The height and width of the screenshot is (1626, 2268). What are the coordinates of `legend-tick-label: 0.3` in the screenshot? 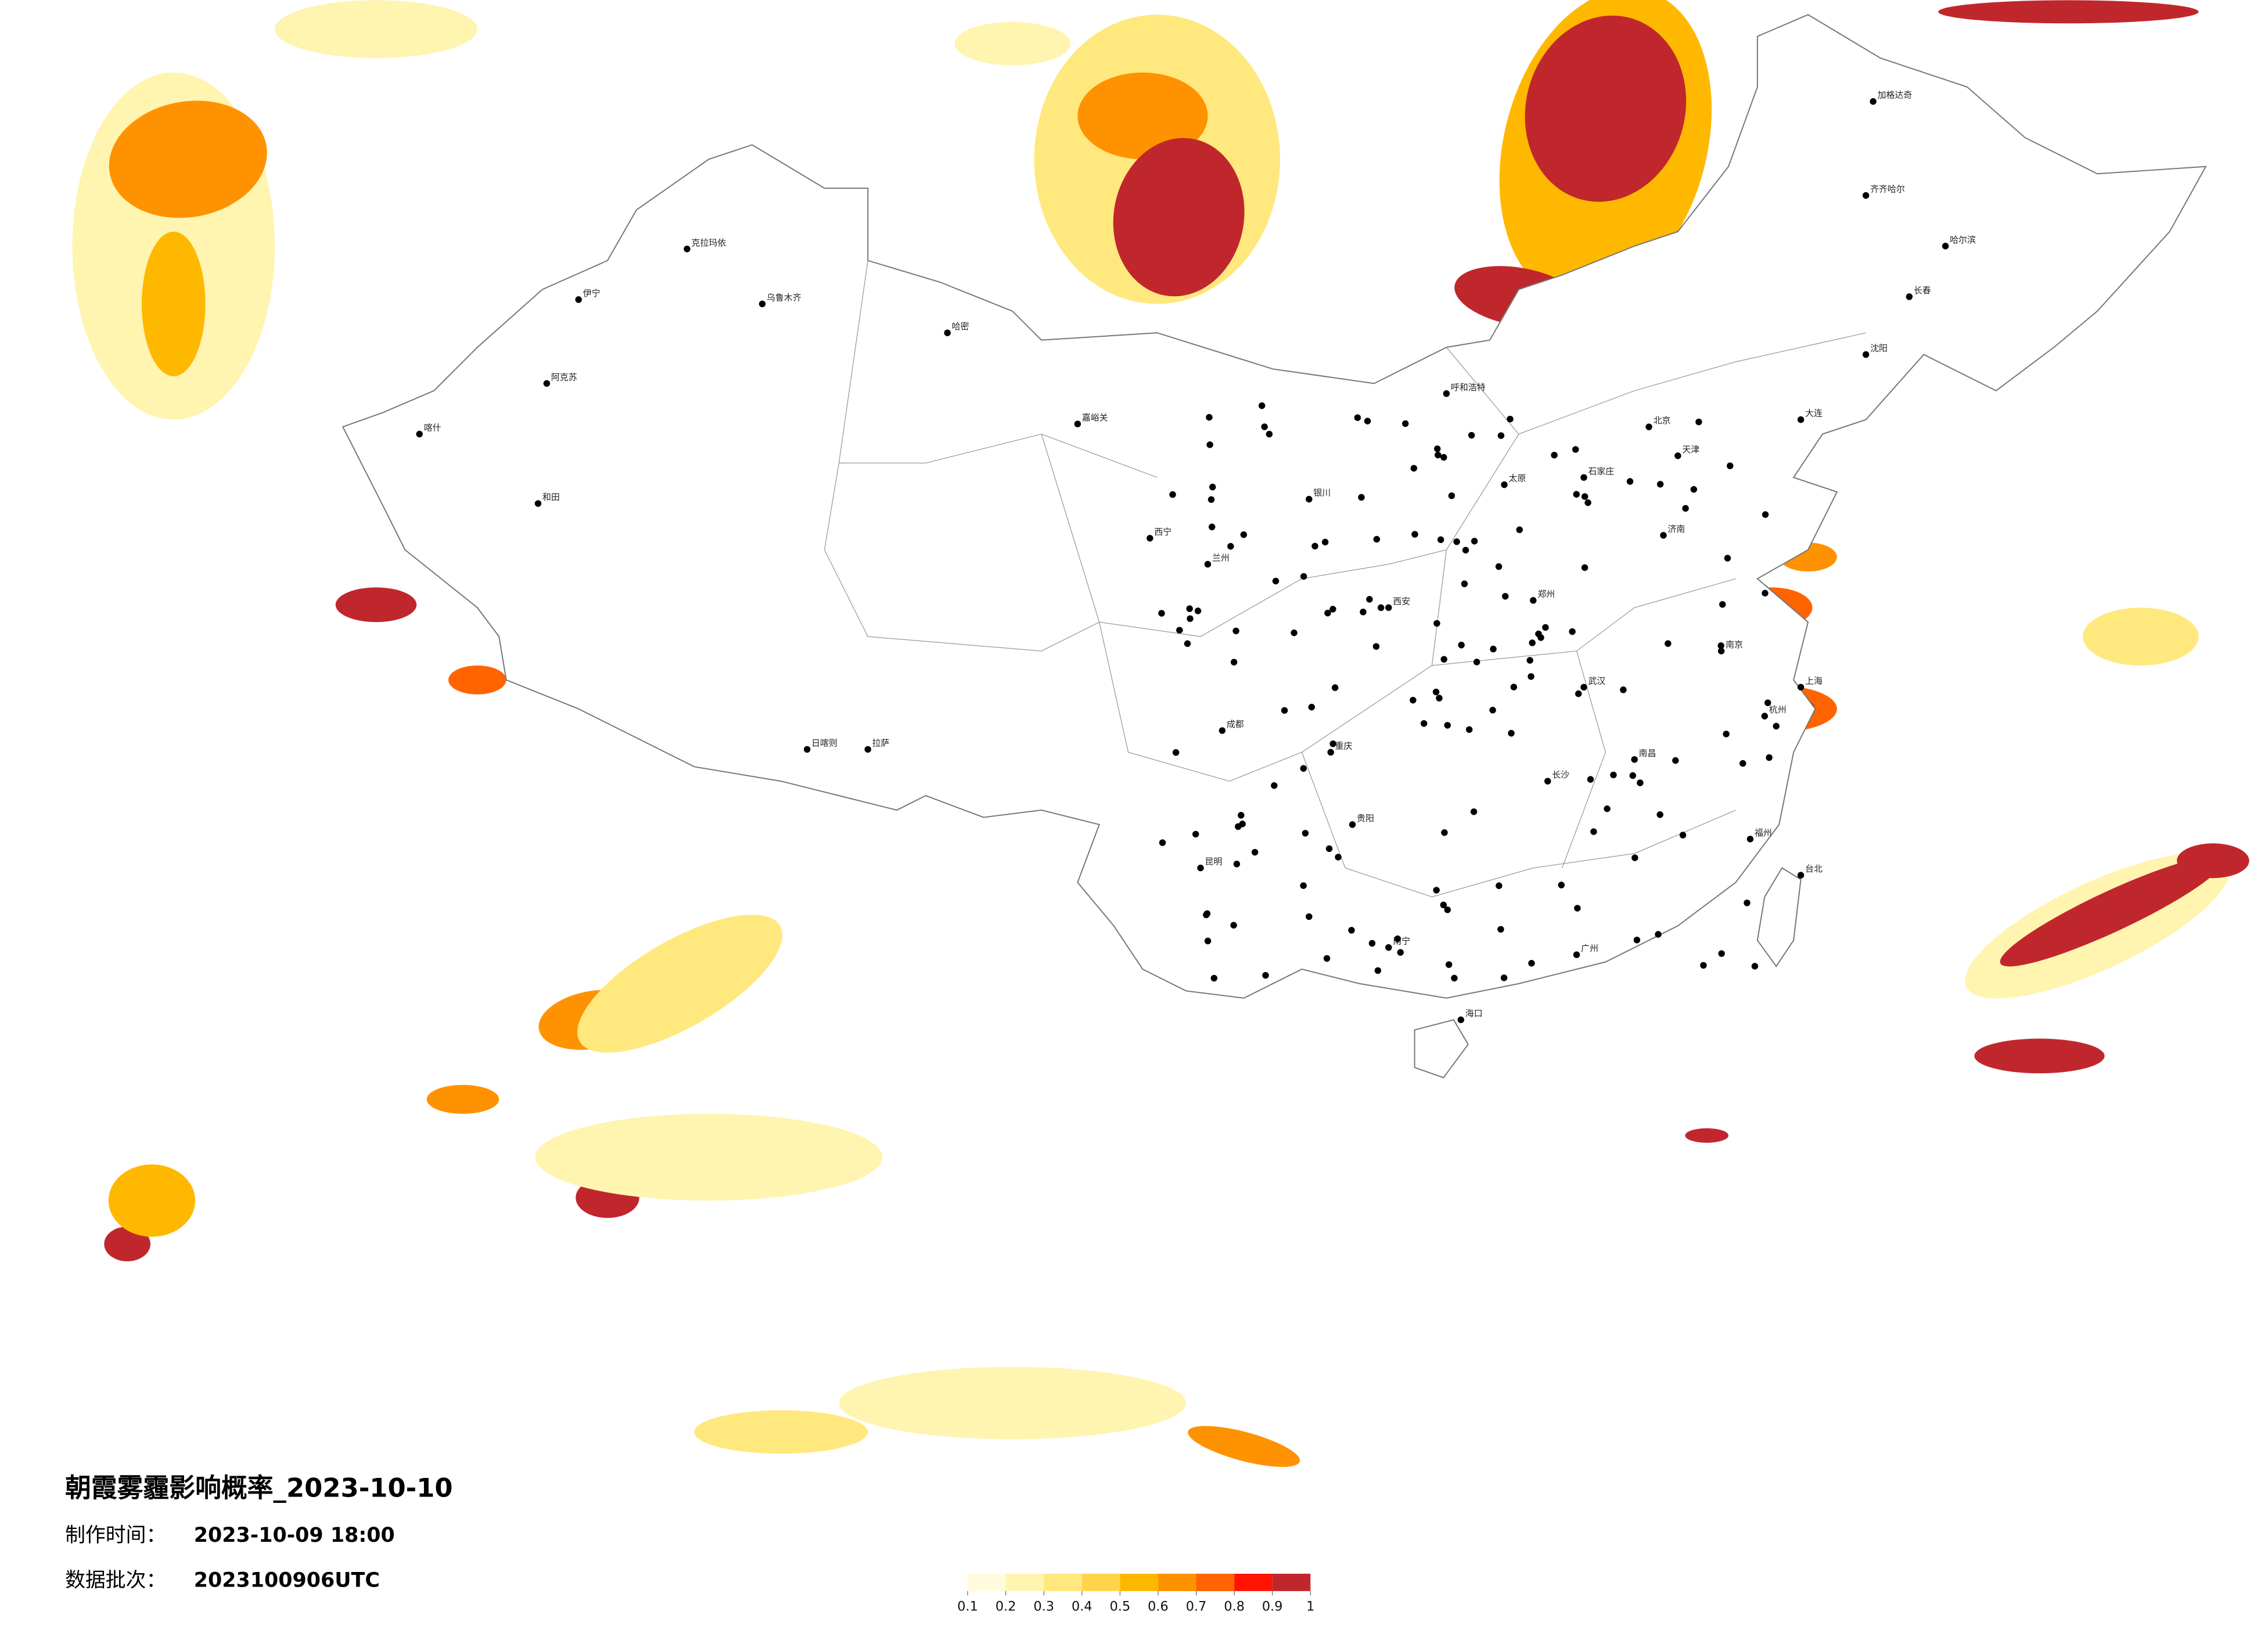 It's located at (1043, 1606).